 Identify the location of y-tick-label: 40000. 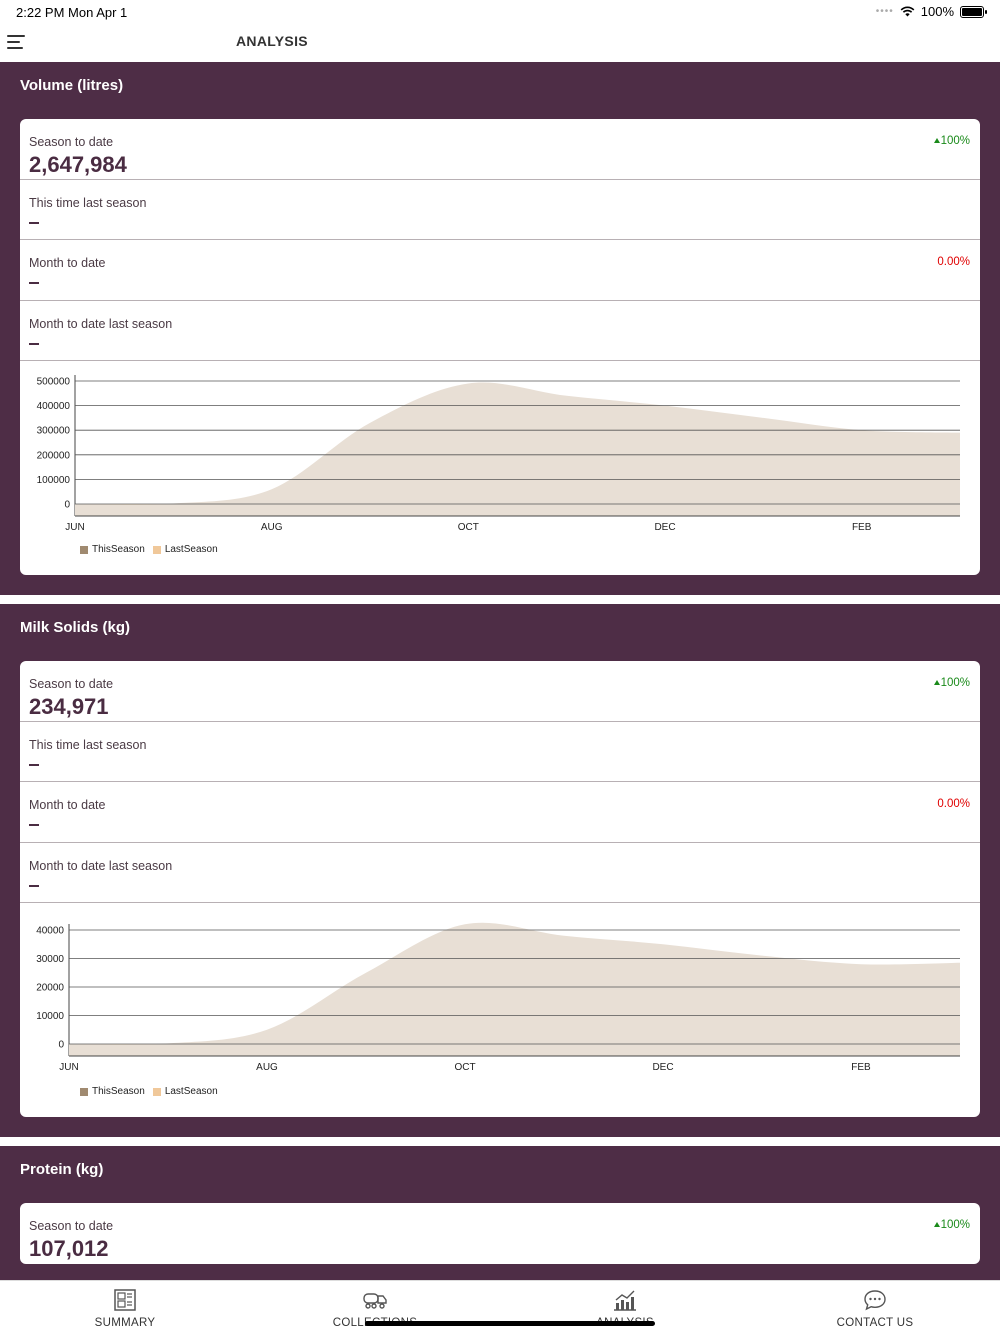
(50, 931).